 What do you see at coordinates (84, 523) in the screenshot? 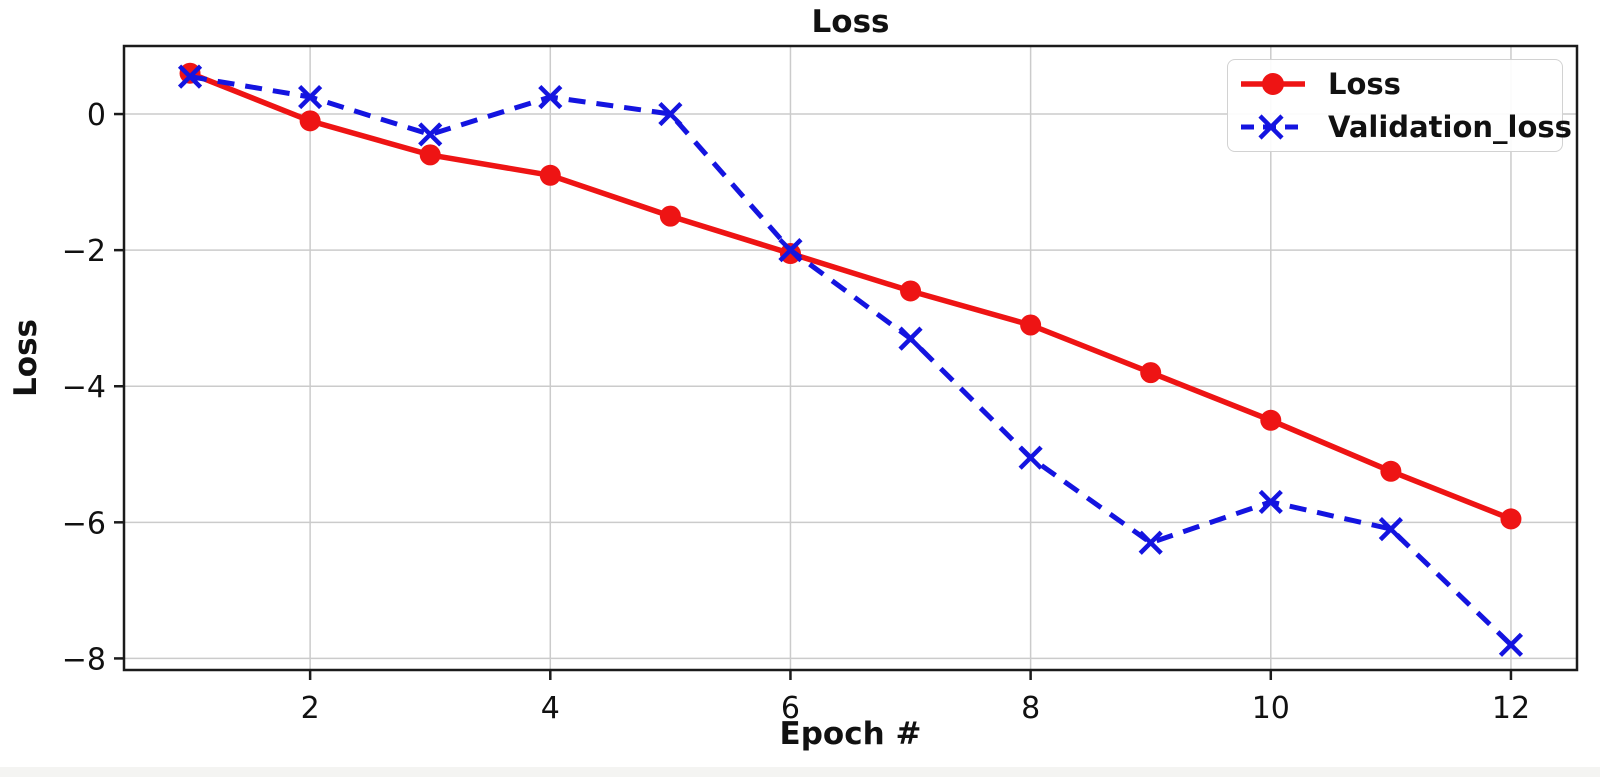
I see `y-tick-label--6: −6` at bounding box center [84, 523].